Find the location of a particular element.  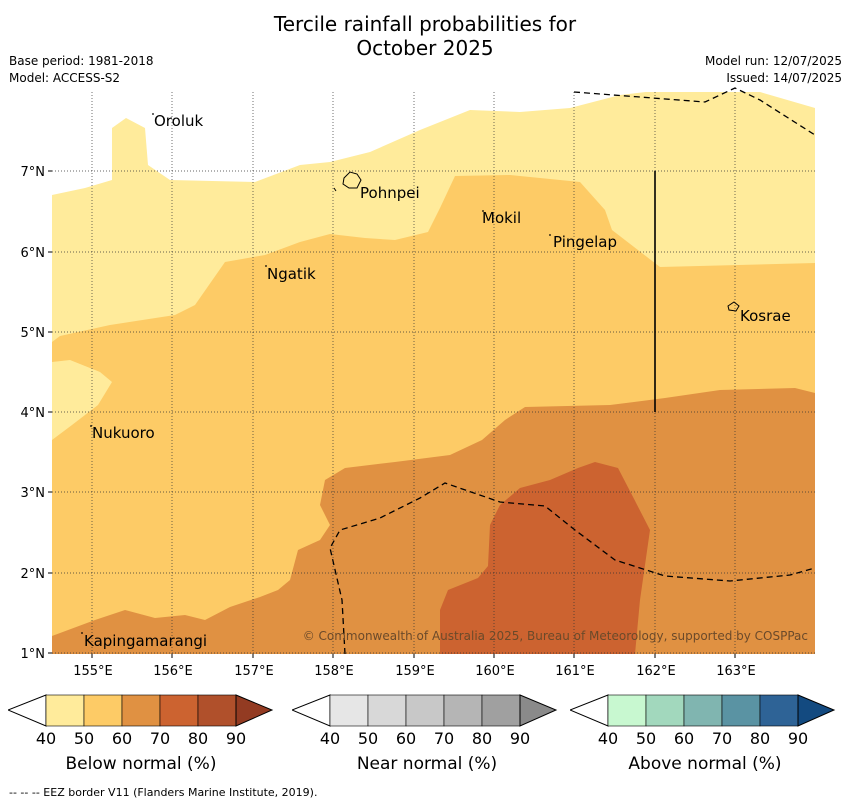

meta-left: Base period: 1981-2018 Model: ACCESS-S2 is located at coordinates (81, 70).